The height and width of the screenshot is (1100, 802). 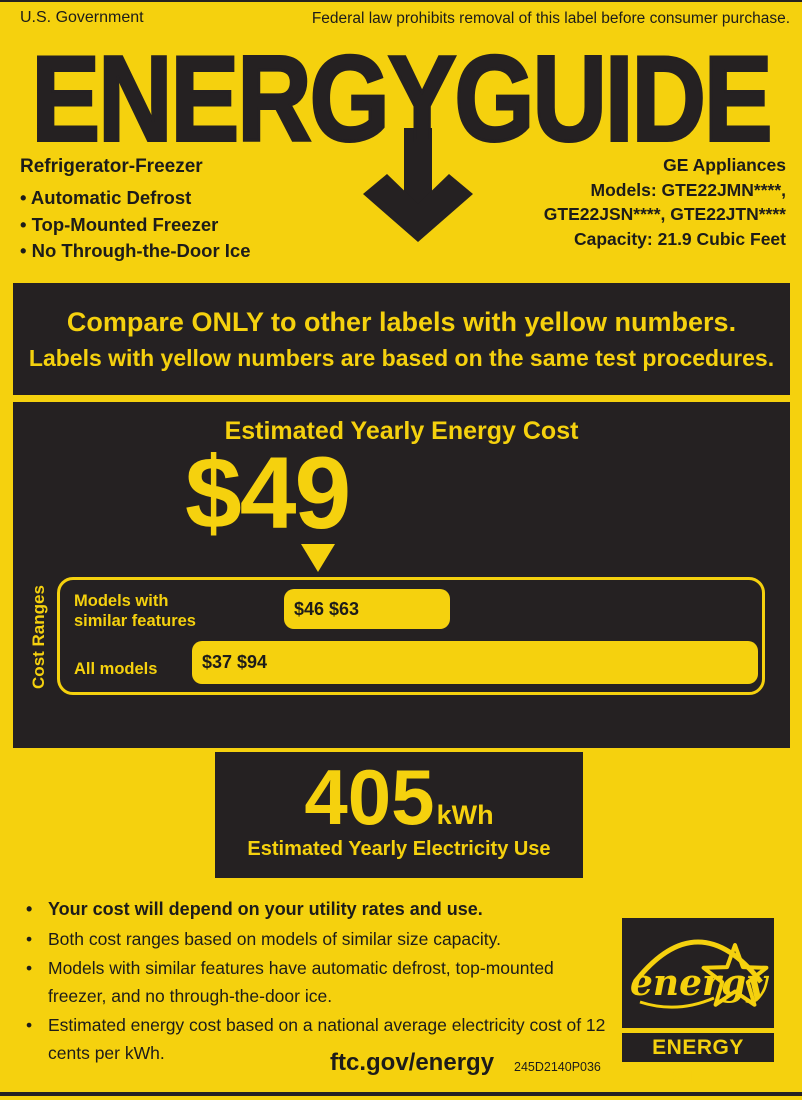 What do you see at coordinates (106, 197) in the screenshot?
I see `product-feature: • Automatic Defrost` at bounding box center [106, 197].